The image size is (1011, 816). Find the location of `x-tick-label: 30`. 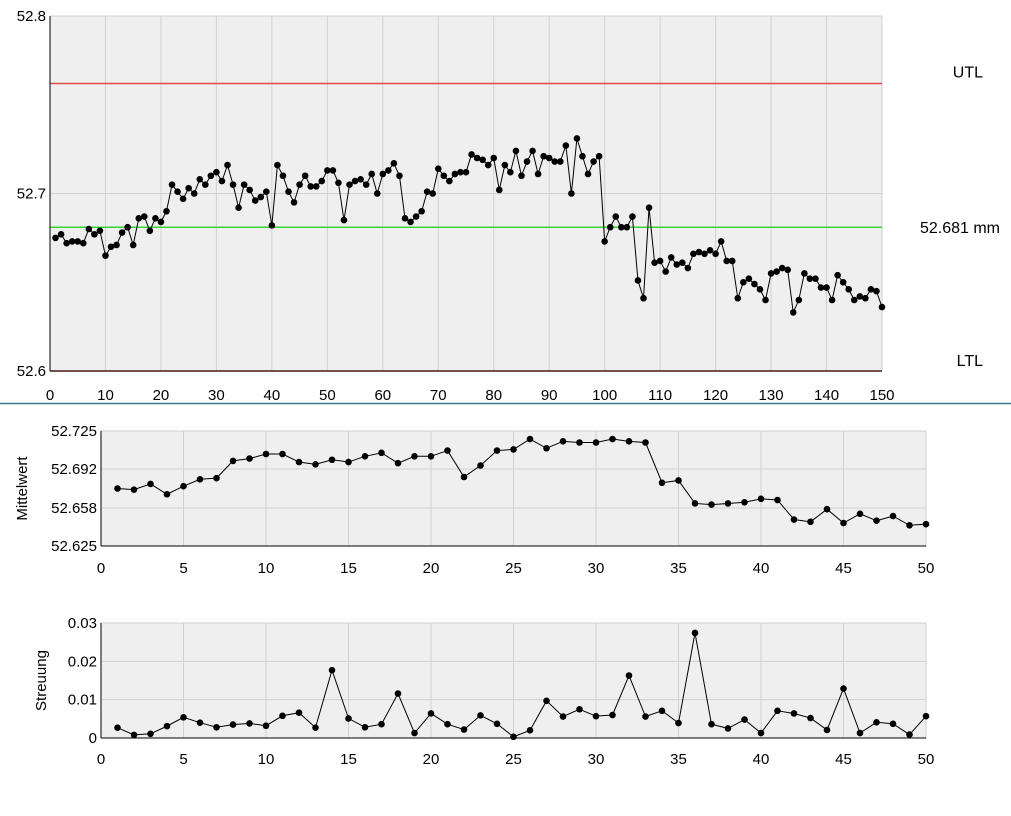

x-tick-label: 30 is located at coordinates (596, 568).